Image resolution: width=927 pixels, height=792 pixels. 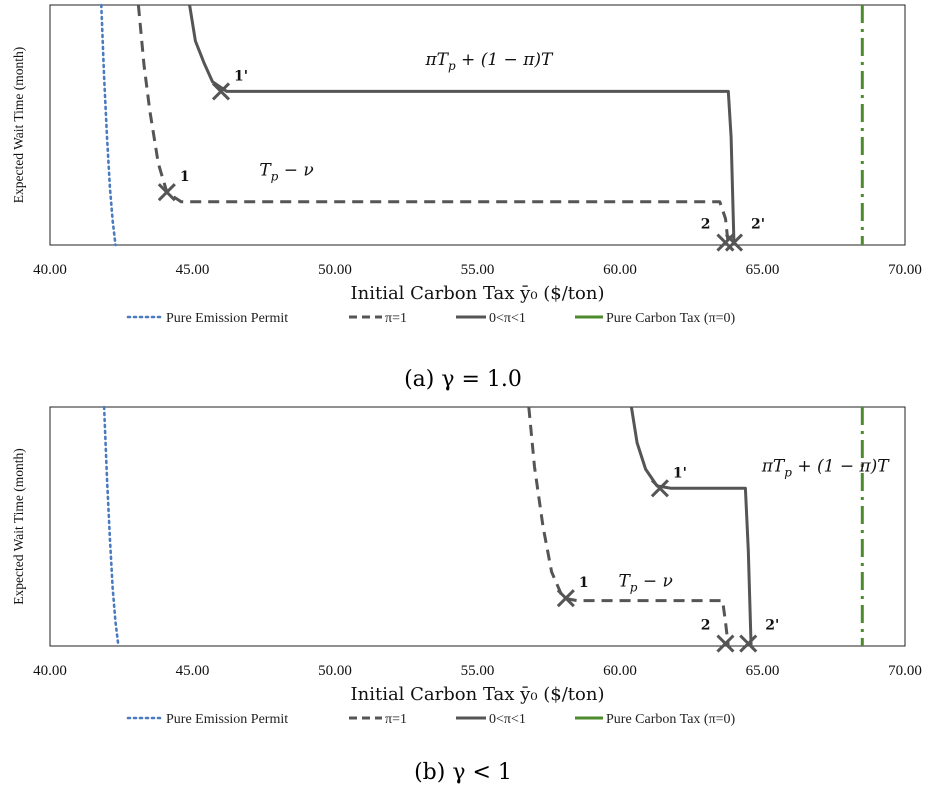 What do you see at coordinates (691, 526) in the screenshot?
I see `series-line-pi-between` at bounding box center [691, 526].